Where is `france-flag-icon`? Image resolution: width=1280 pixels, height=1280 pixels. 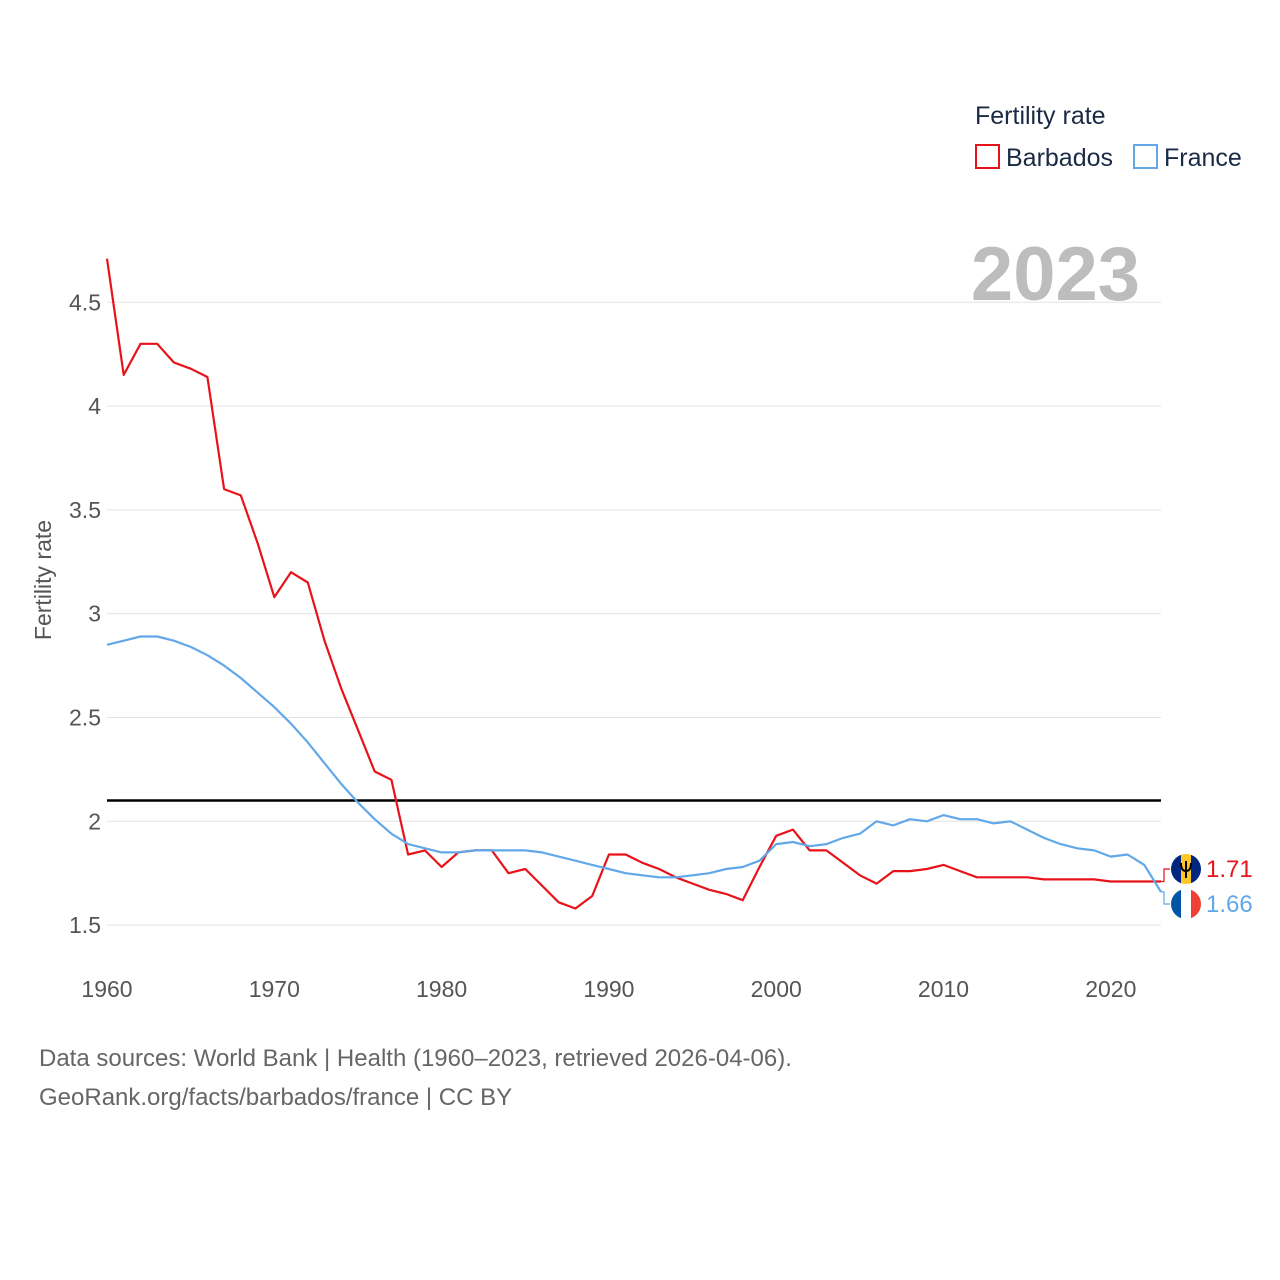
france-flag-icon is located at coordinates (1186, 904).